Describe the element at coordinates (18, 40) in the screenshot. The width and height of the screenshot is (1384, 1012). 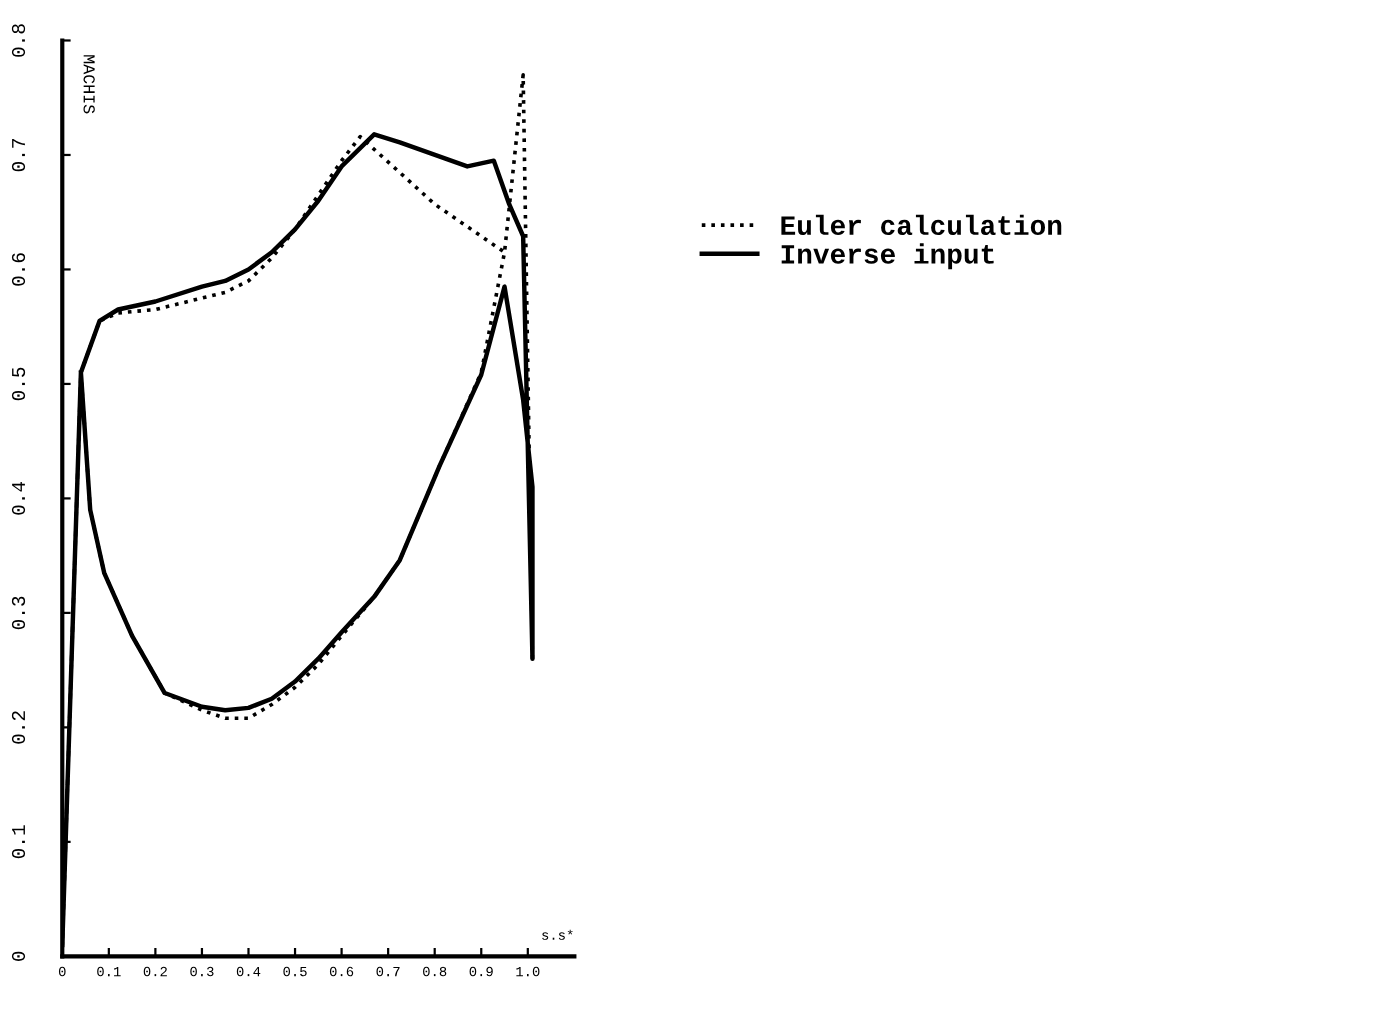
I see `y-tick-label: 0.8` at that location.